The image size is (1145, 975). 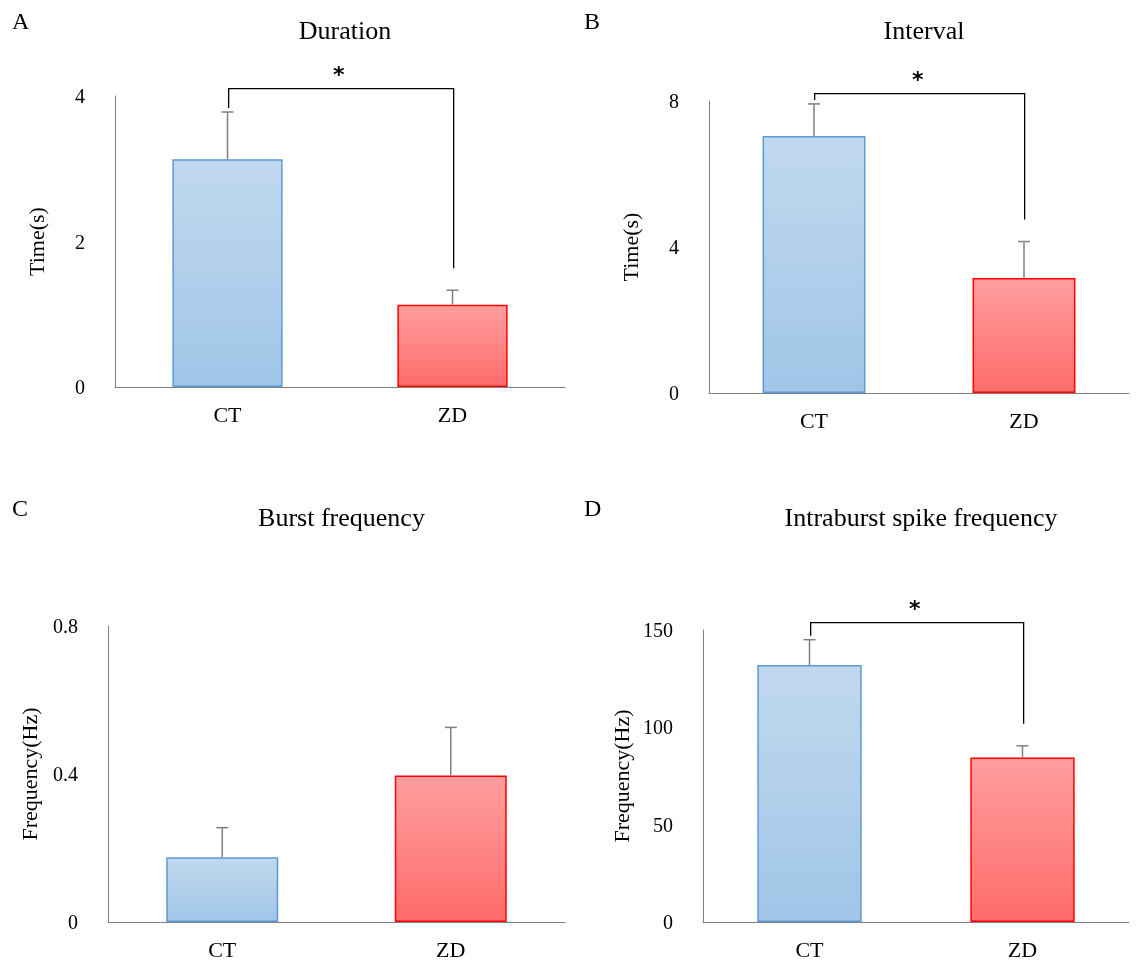 I want to click on text: B, so click(x=592, y=21).